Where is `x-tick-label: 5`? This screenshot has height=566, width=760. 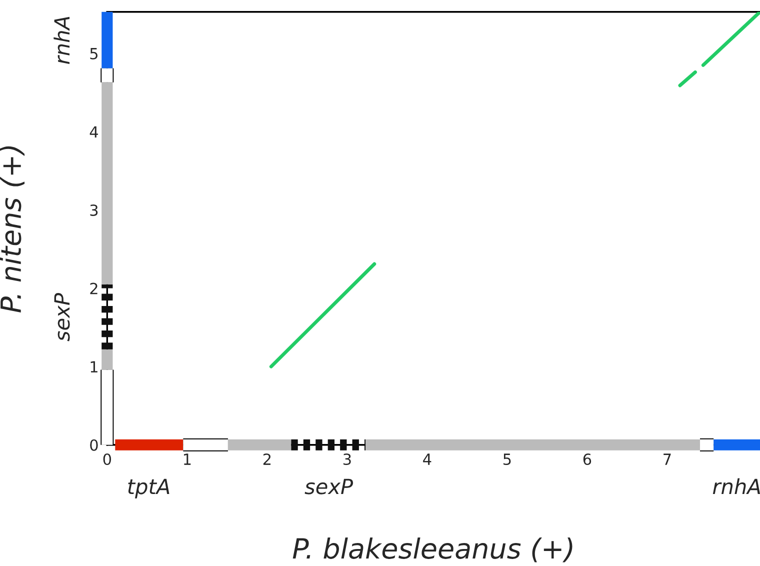 x-tick-label: 5 is located at coordinates (507, 460).